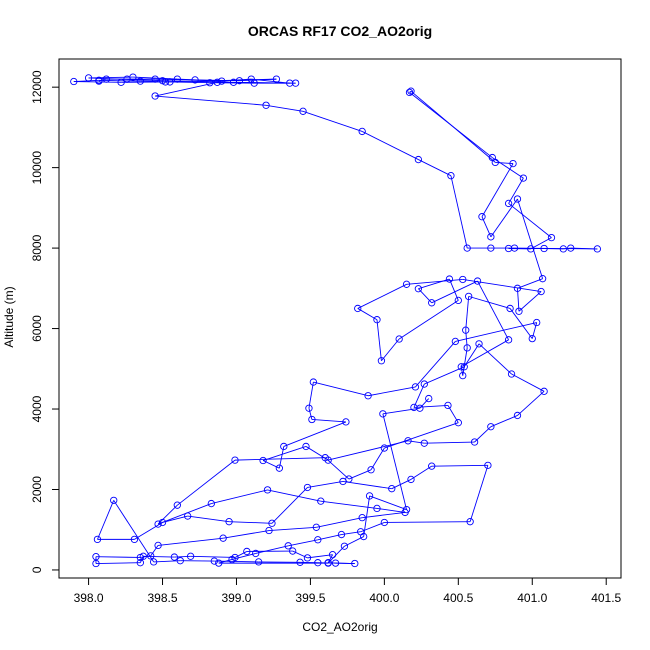 This screenshot has width=650, height=650. Describe the element at coordinates (37, 408) in the screenshot. I see `y-tick-label: 4000` at that location.